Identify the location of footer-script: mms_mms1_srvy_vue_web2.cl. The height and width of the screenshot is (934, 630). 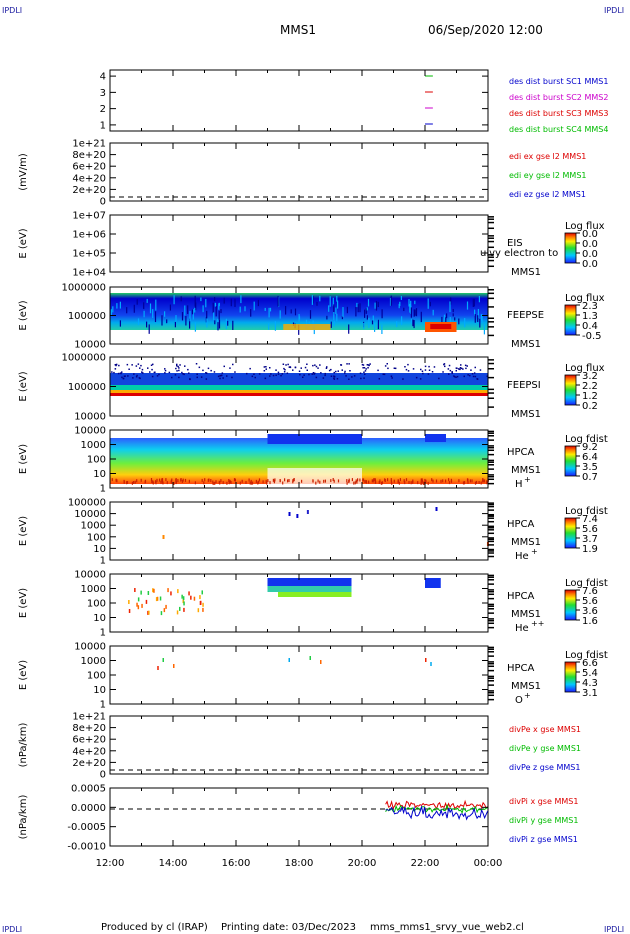
(447, 927).